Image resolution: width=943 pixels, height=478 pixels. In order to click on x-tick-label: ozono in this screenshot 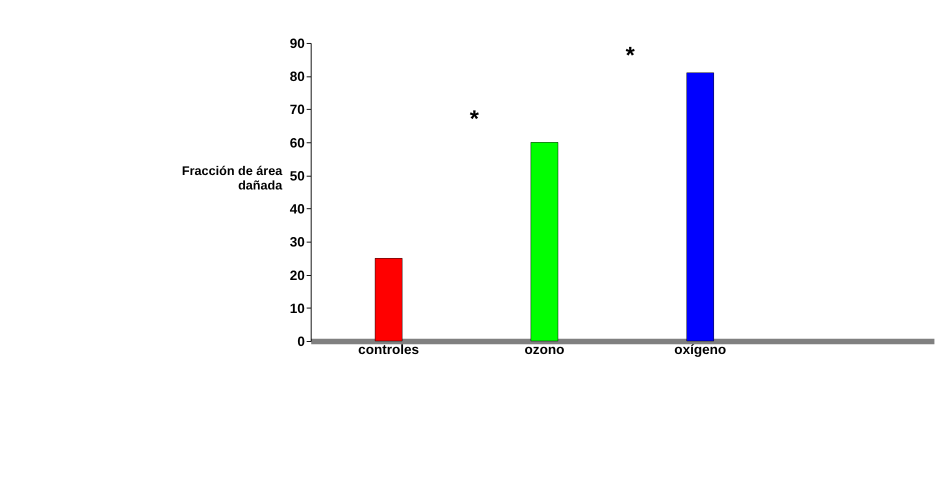, I will do `click(544, 350)`.